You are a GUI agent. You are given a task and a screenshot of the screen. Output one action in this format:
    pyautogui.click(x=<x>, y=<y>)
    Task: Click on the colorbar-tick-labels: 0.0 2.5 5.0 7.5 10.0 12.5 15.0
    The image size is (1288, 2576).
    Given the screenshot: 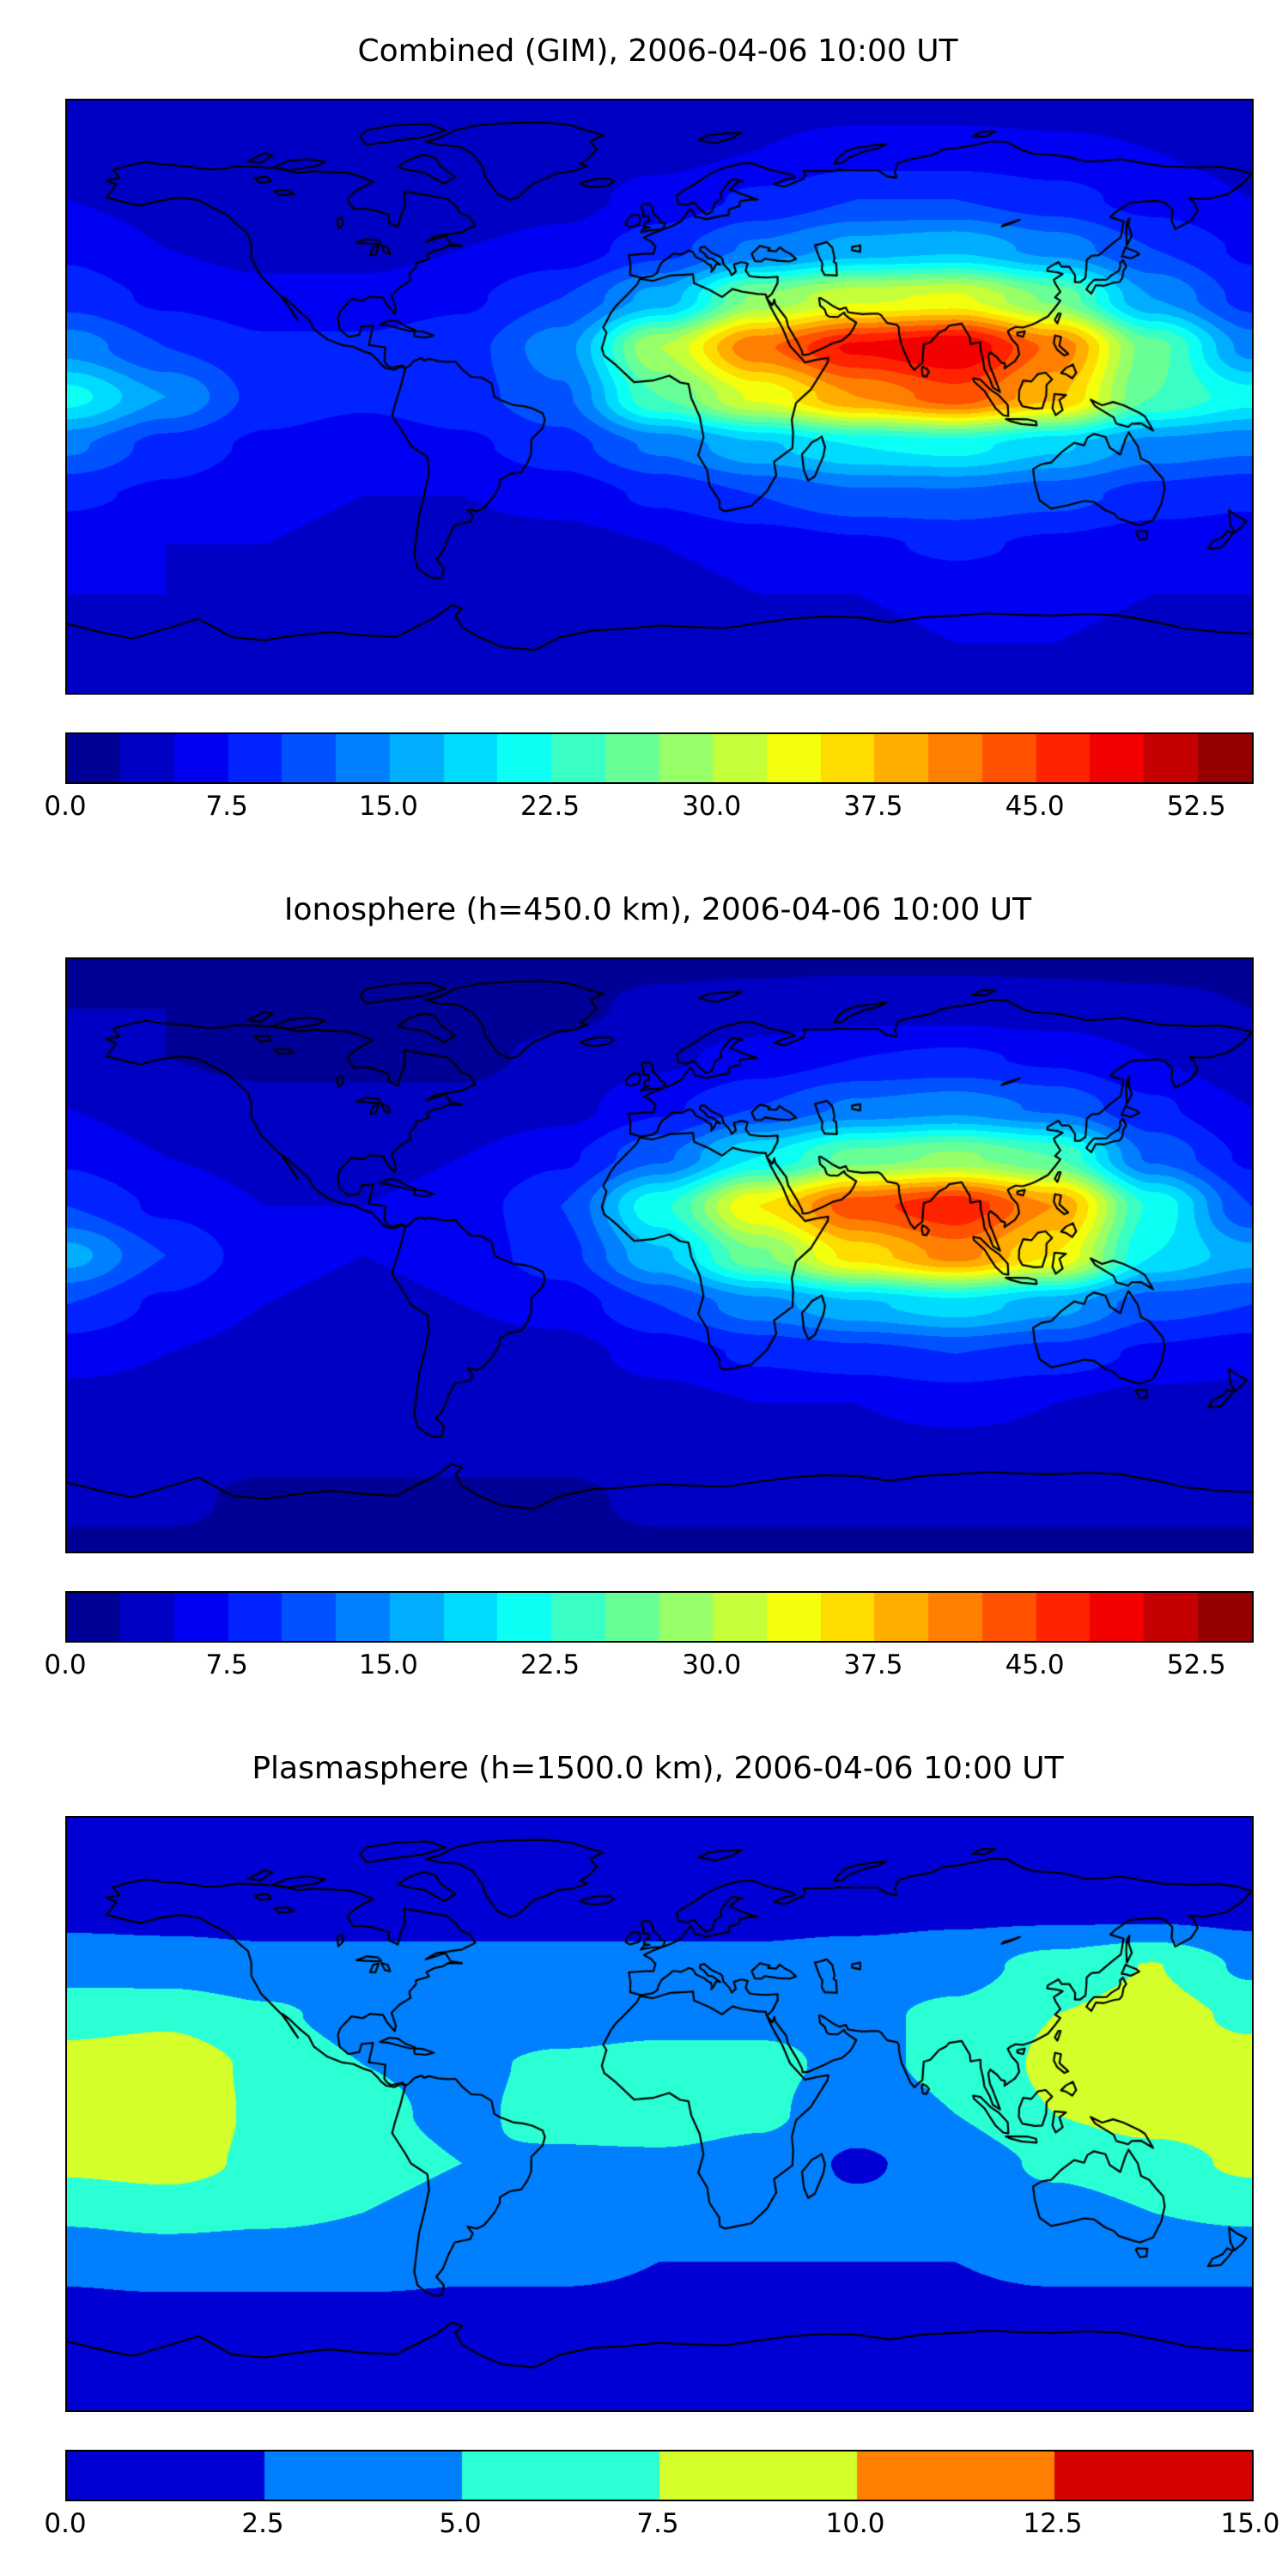 What is the action you would take?
    pyautogui.click(x=662, y=2528)
    